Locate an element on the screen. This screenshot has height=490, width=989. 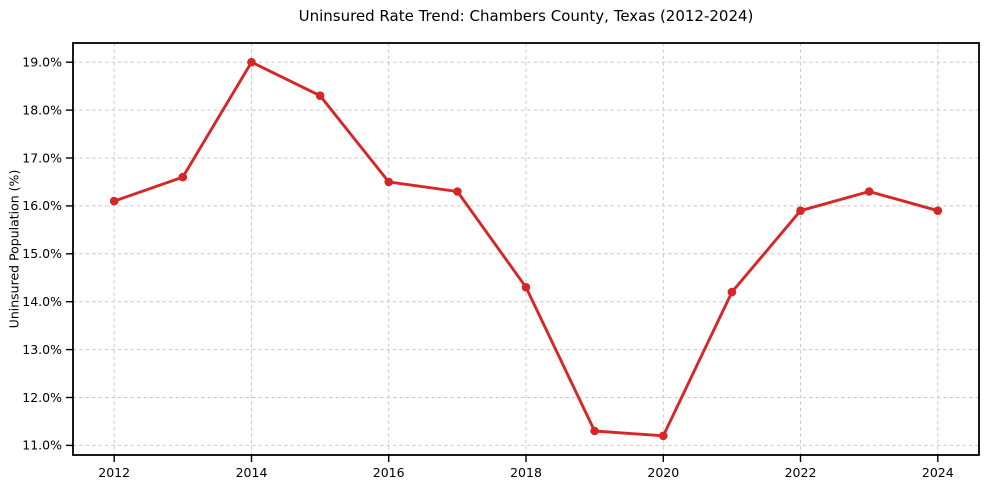
y-tick-label: 13.0% is located at coordinates (42, 349).